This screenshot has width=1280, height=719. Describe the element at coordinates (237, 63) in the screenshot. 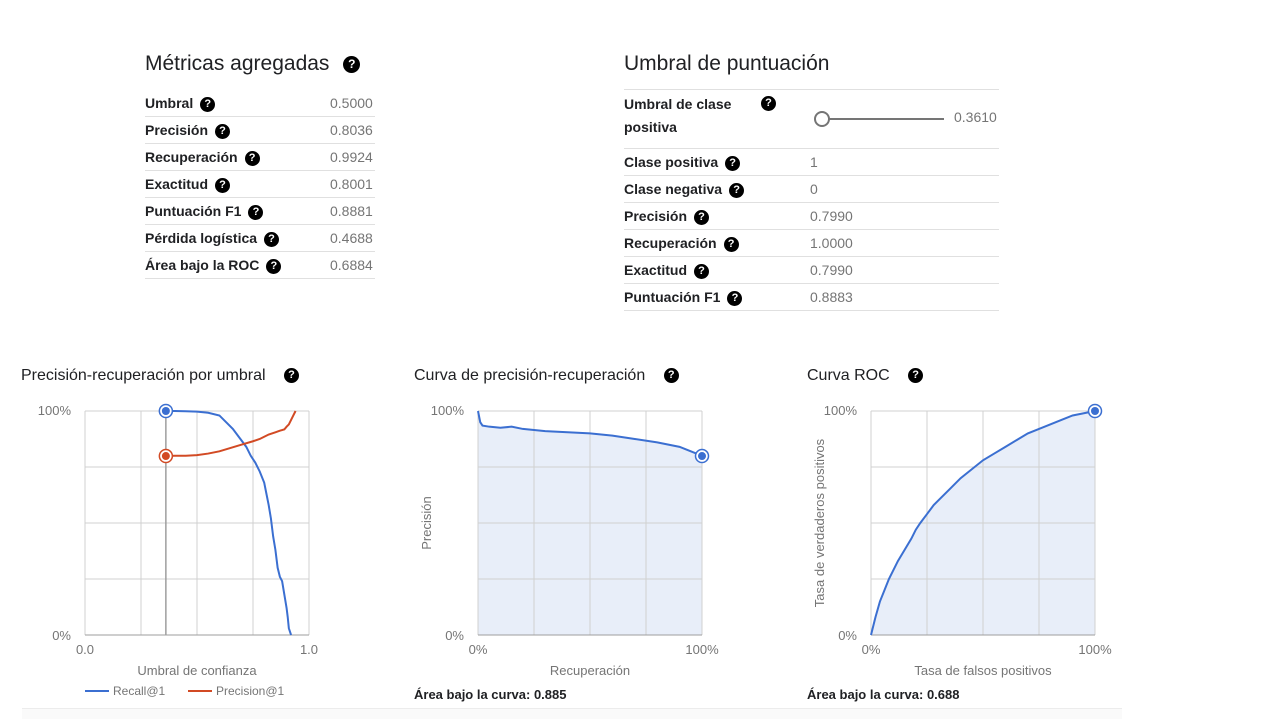

I see `aggregated-metrics-title-text: Métricas agregadas` at that location.